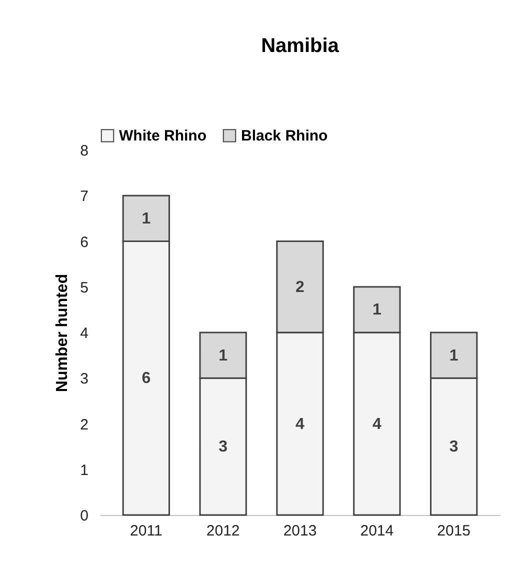 This screenshot has width=515, height=569. I want to click on x-tick-label: 2014, so click(377, 531).